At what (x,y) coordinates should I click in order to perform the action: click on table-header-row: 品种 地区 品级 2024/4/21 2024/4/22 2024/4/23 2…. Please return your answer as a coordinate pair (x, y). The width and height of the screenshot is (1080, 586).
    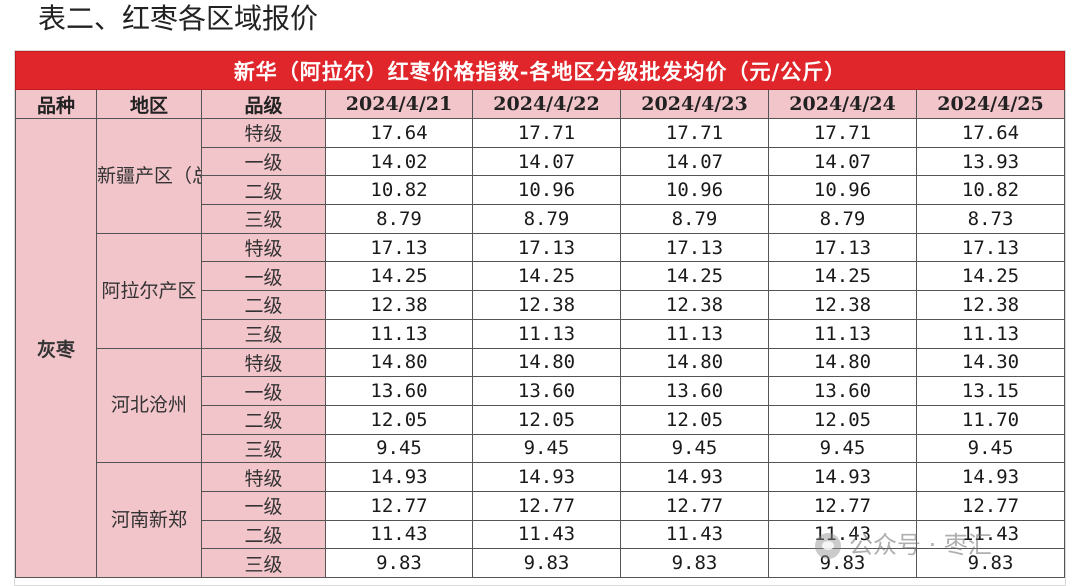
    Looking at the image, I should click on (540, 104).